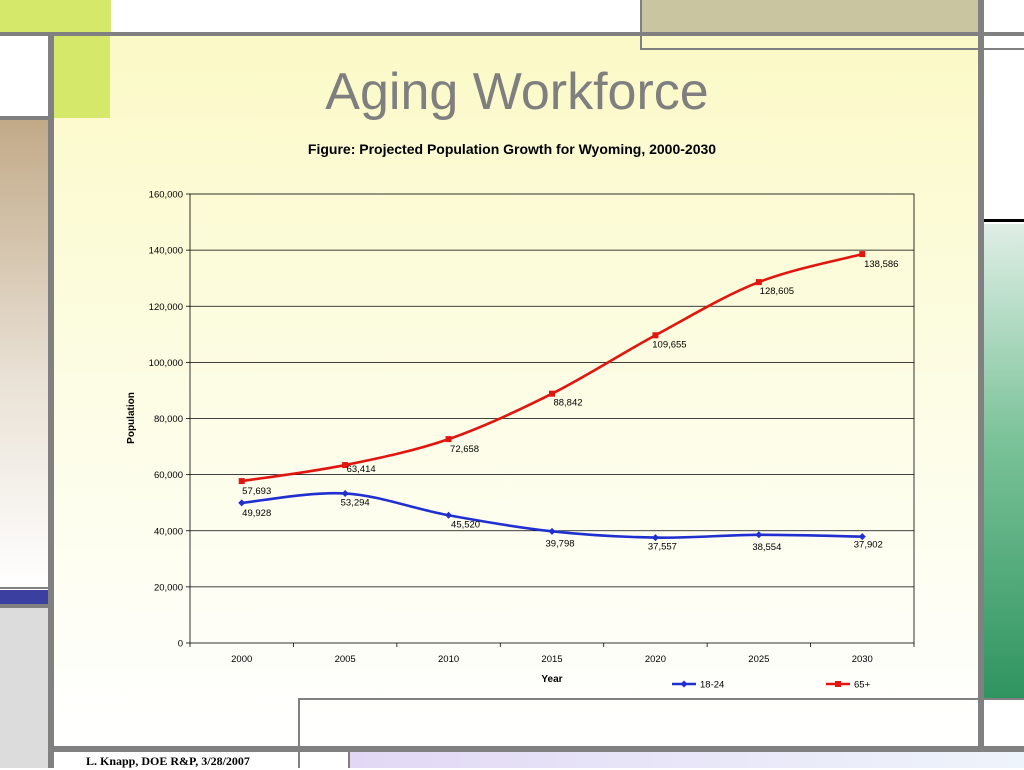  Describe the element at coordinates (166, 251) in the screenshot. I see `y-tick-label: 140,000` at that location.